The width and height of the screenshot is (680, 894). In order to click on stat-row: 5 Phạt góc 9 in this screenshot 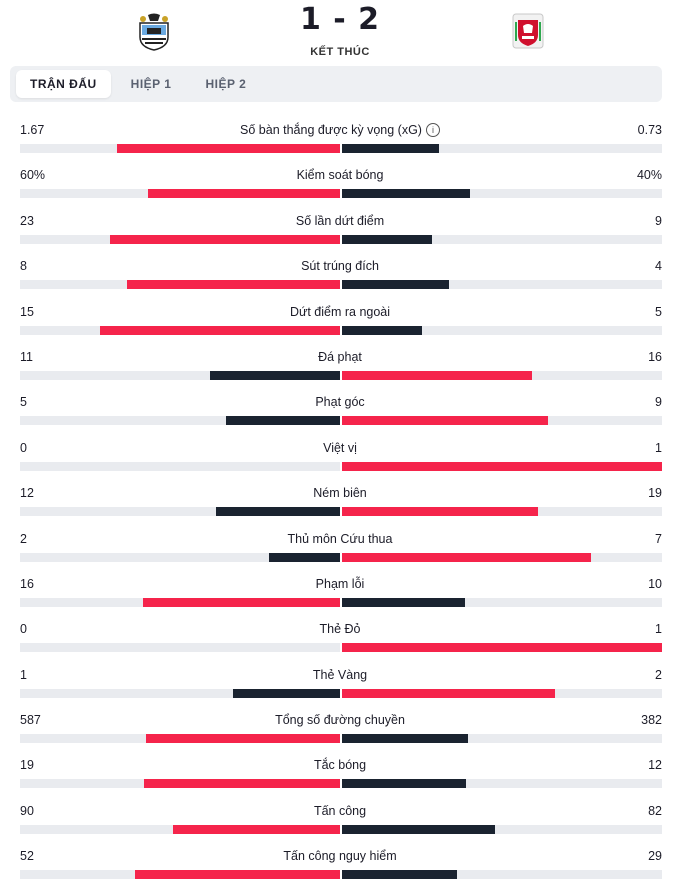, I will do `click(340, 416)`.